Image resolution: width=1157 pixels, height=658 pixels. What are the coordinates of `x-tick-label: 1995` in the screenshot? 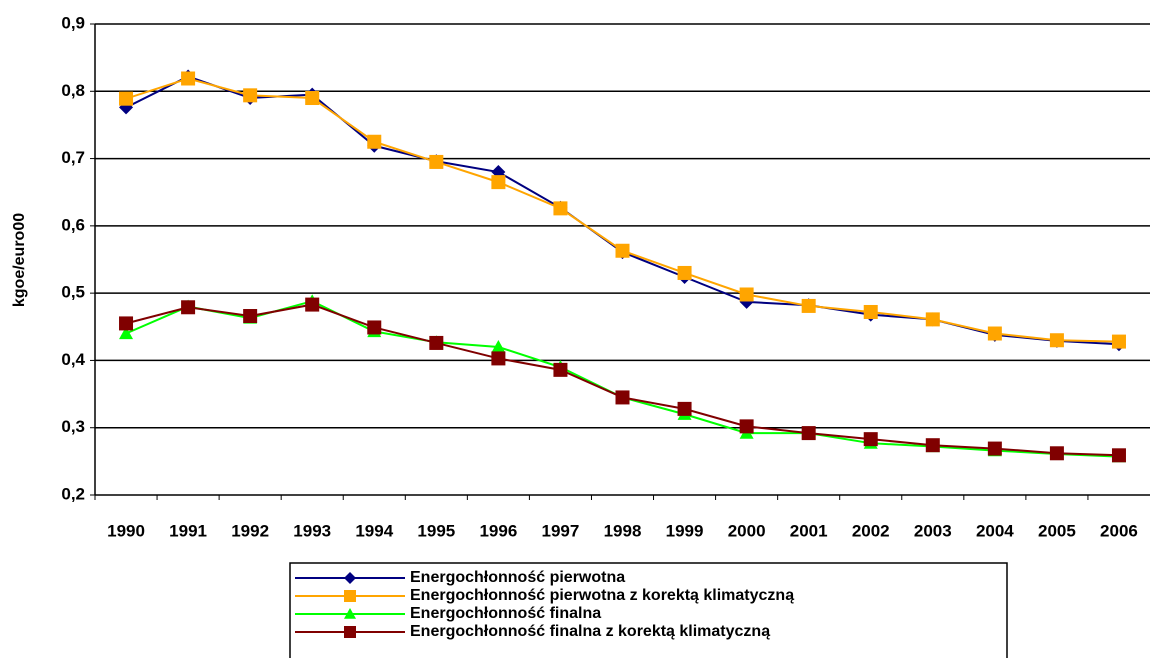 It's located at (436, 530).